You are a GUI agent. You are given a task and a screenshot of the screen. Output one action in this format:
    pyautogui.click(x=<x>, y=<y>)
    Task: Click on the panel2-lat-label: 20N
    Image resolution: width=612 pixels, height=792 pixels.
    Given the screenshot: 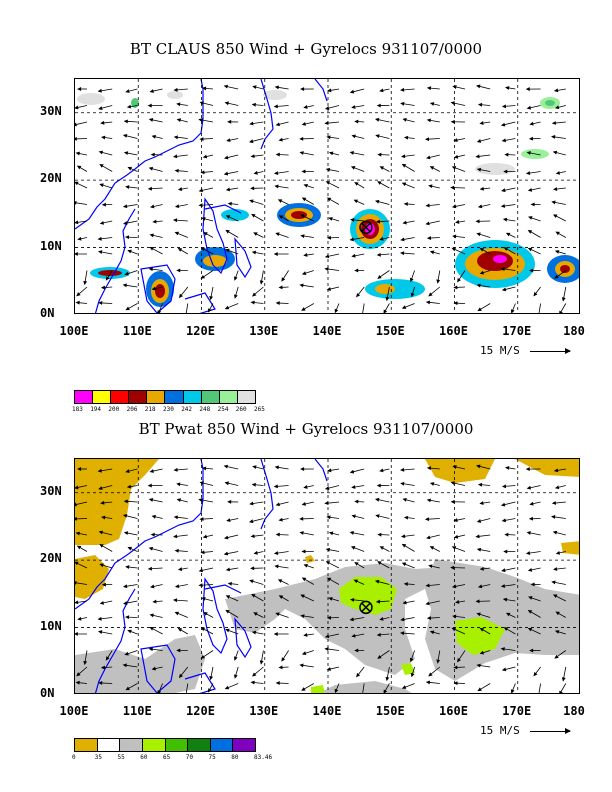 What is the action you would take?
    pyautogui.click(x=51, y=558)
    